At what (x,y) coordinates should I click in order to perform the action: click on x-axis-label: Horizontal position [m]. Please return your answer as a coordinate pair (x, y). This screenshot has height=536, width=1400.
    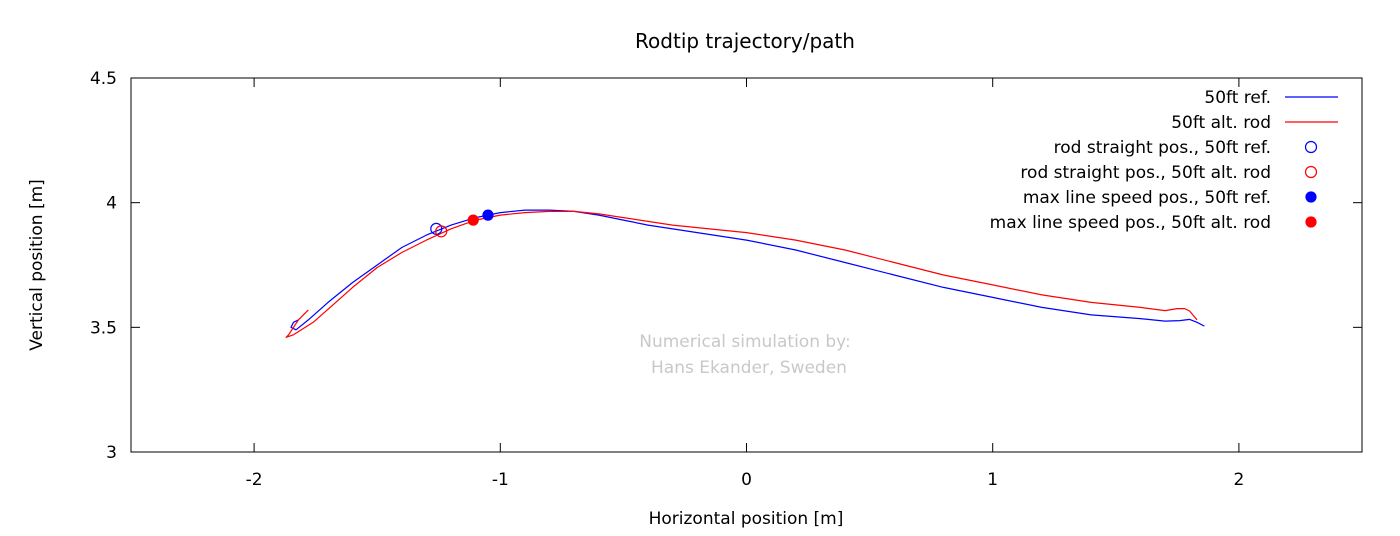
    Looking at the image, I should click on (746, 519).